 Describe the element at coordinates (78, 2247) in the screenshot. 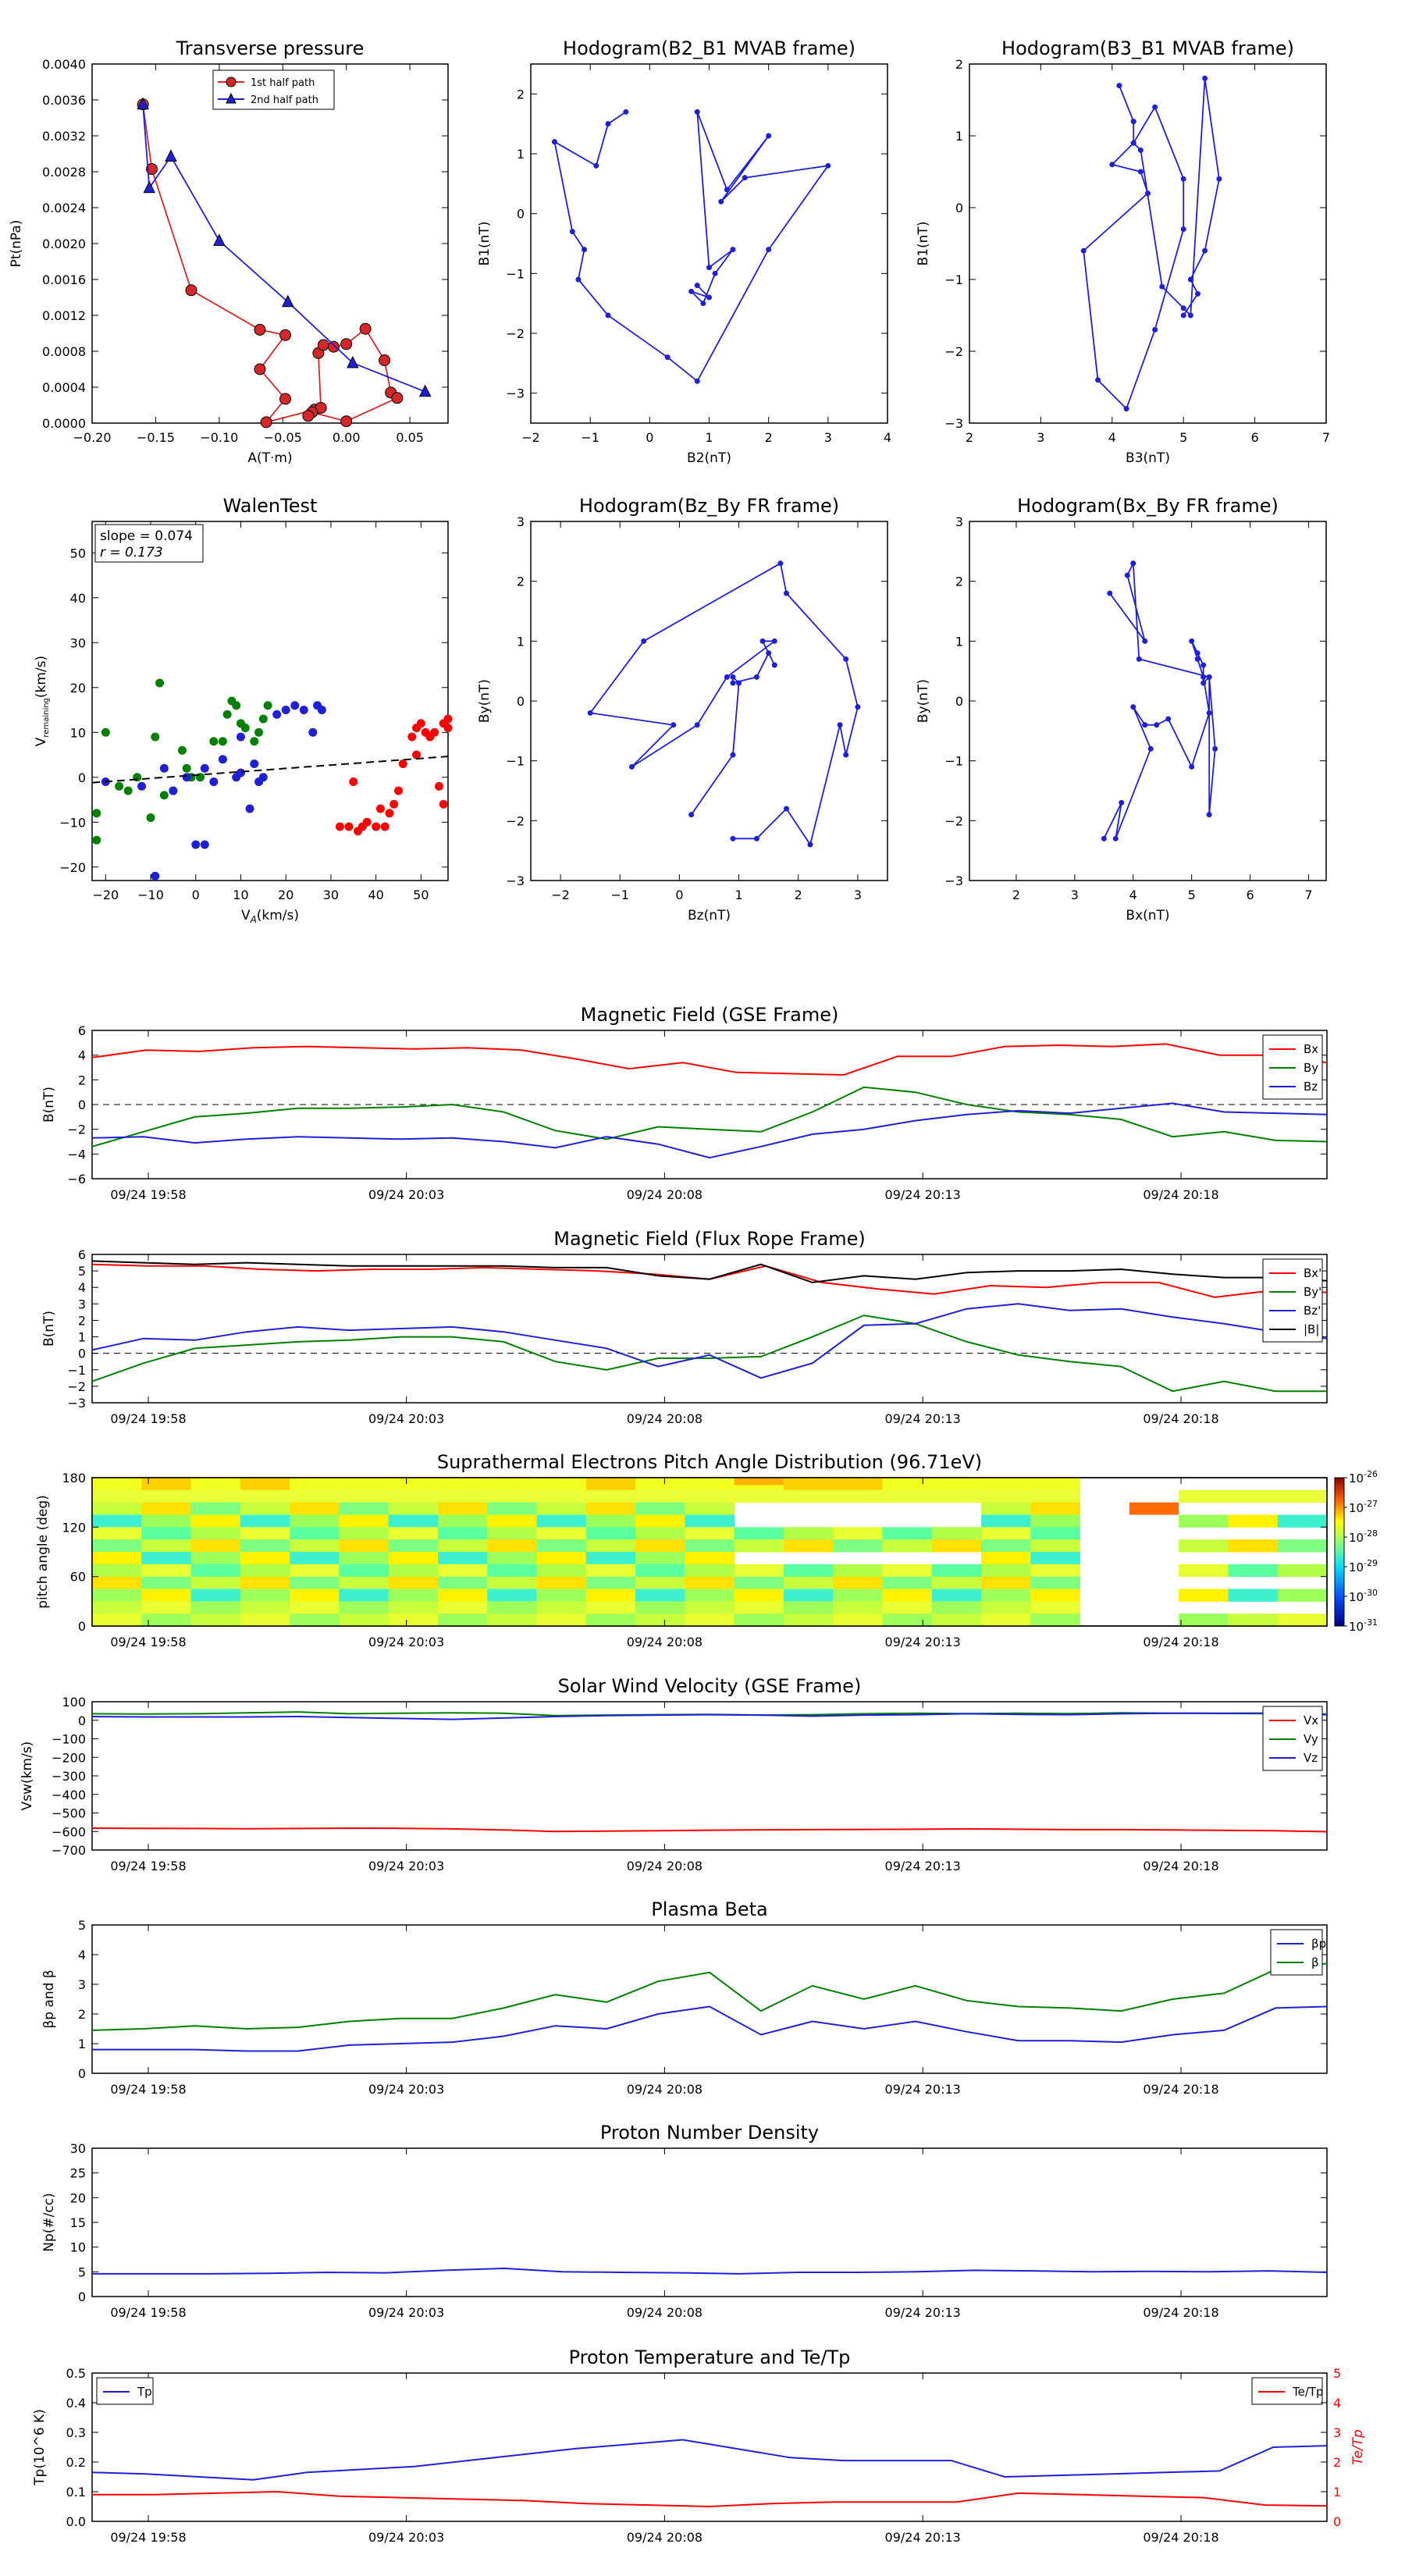

I see `density-y-tick-label: 10` at that location.